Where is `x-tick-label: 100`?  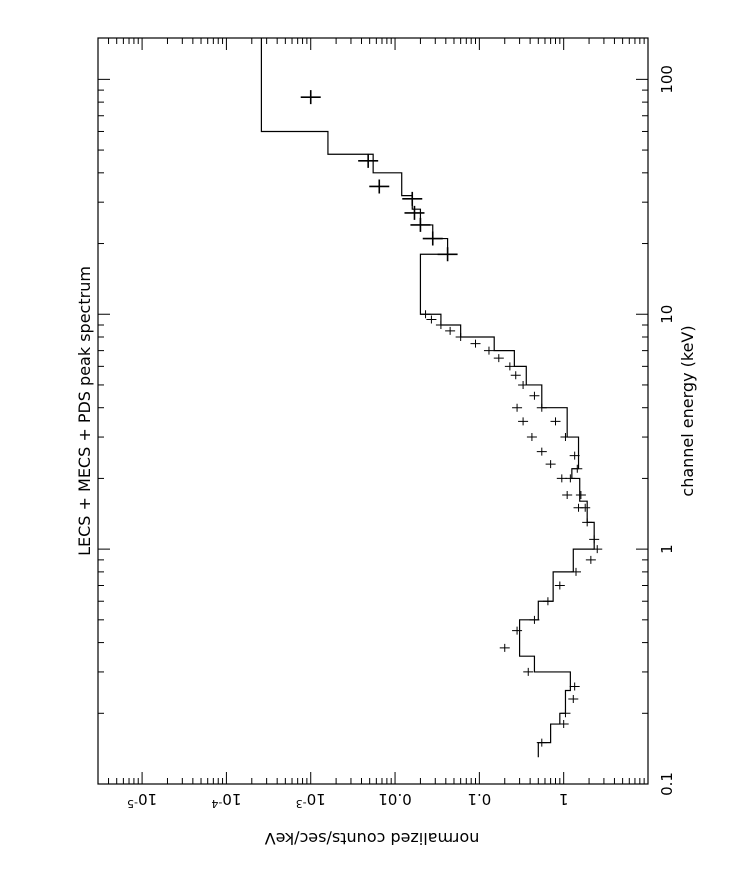
x-tick-label: 100 is located at coordinates (667, 79).